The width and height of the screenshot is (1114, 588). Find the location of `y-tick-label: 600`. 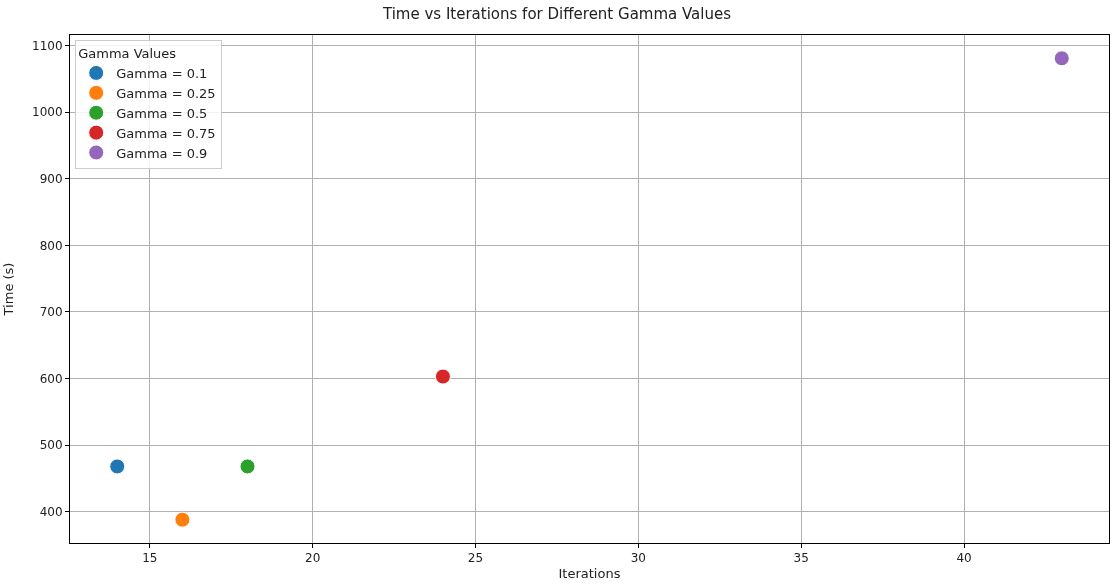

y-tick-label: 600 is located at coordinates (51, 378).